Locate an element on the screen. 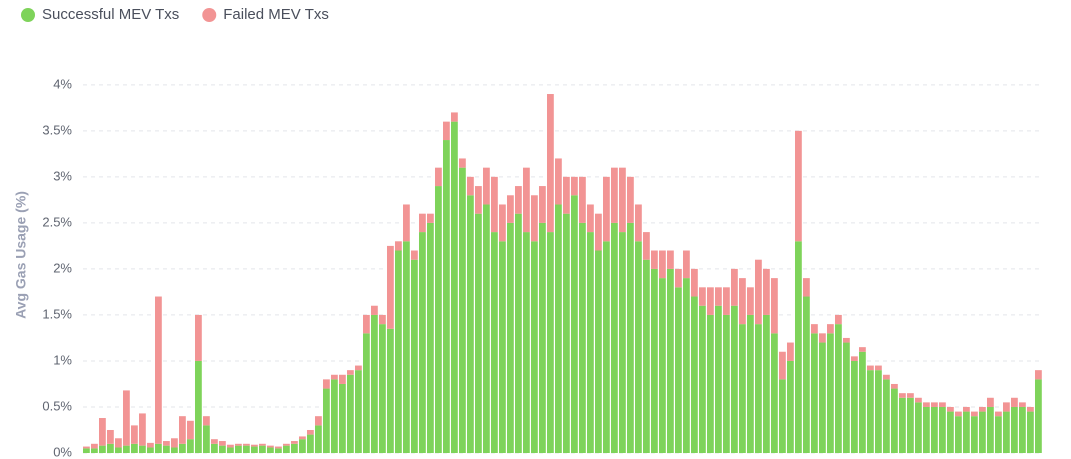 The image size is (1071, 459). y-tick-label: 0% is located at coordinates (62, 451).